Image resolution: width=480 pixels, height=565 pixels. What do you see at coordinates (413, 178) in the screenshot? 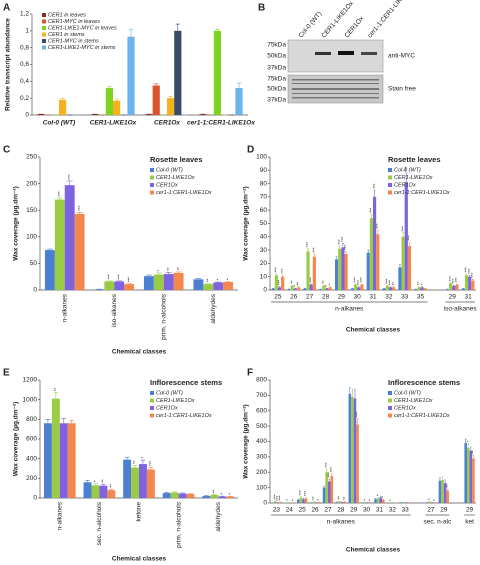
I see `legend-label: CER1-LIKE1Ox` at bounding box center [413, 178].